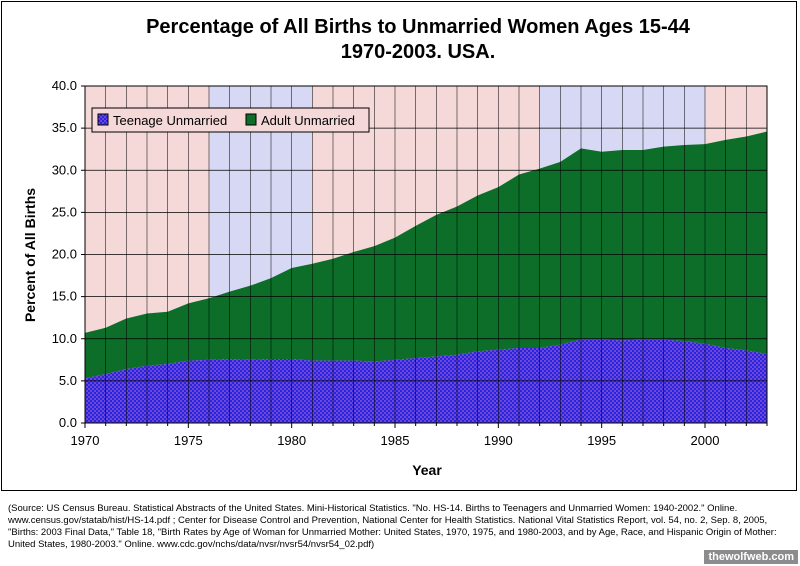 Image resolution: width=800 pixels, height=566 pixels. I want to click on y-tick-label: 15.0, so click(64, 296).